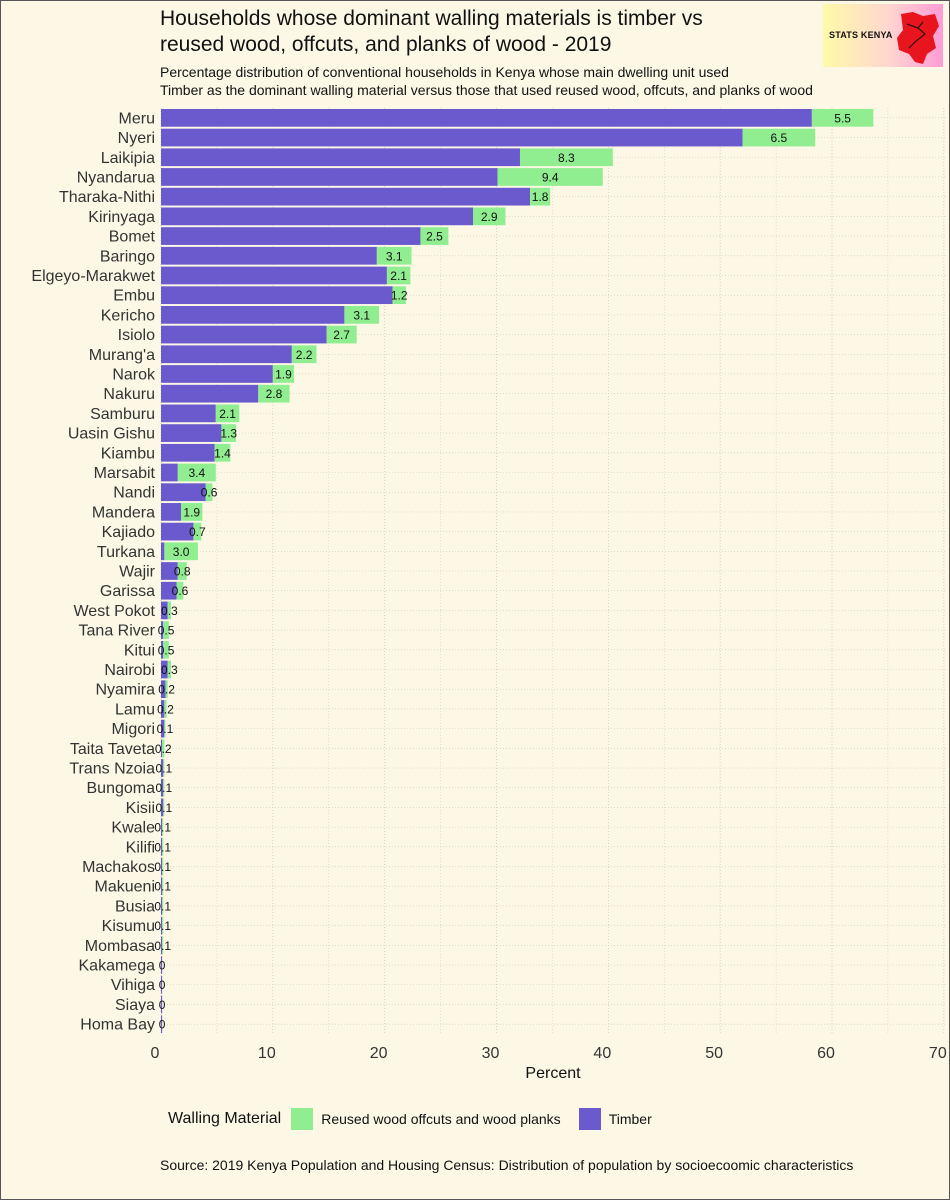 Image resolution: width=950 pixels, height=1200 pixels. Describe the element at coordinates (121, 788) in the screenshot. I see `y-tick-label: Bungoma` at that location.